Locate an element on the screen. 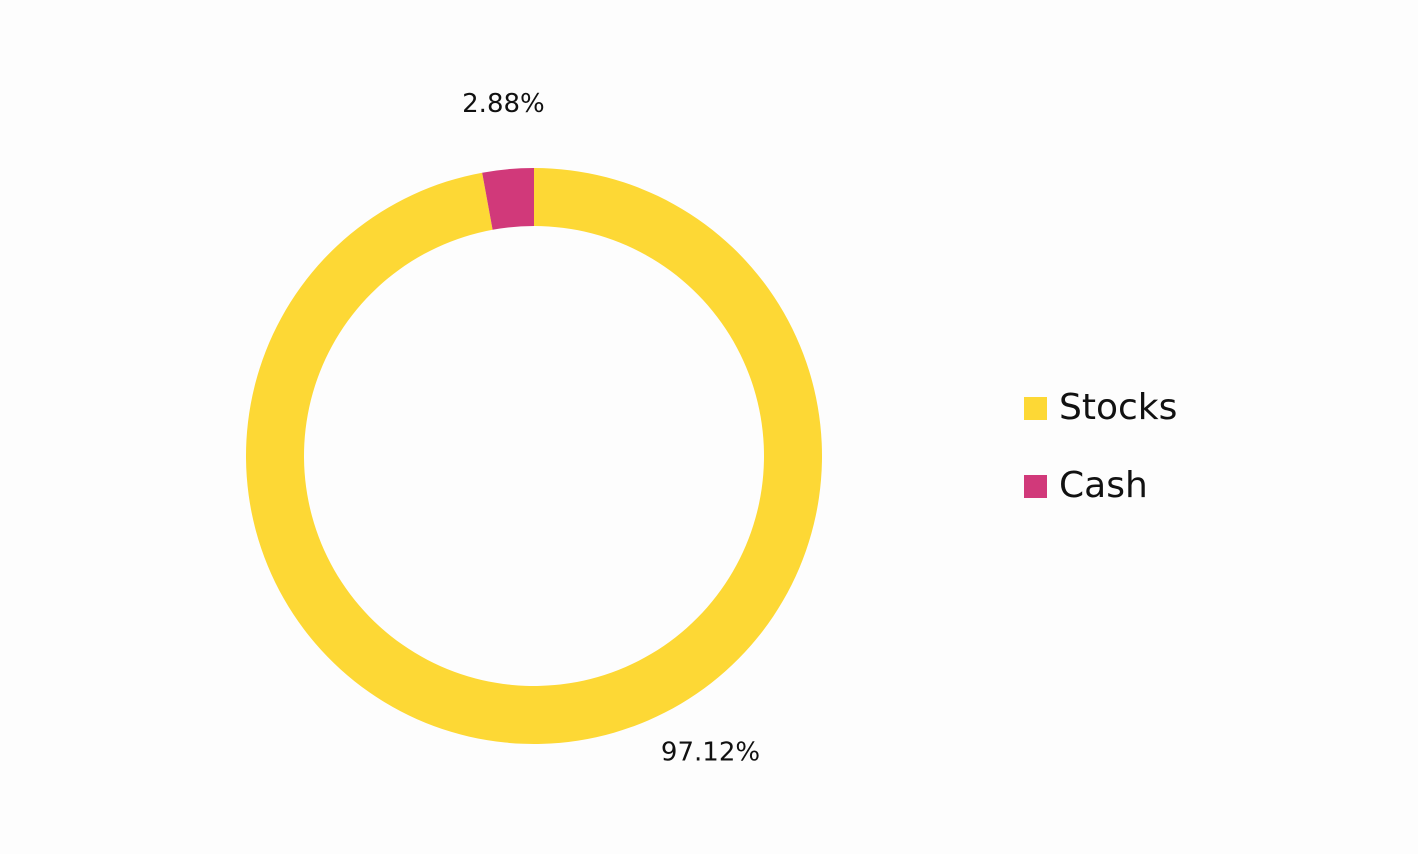 This screenshot has height=854, width=1418. legend-item-cash: Cash is located at coordinates (1100, 486).